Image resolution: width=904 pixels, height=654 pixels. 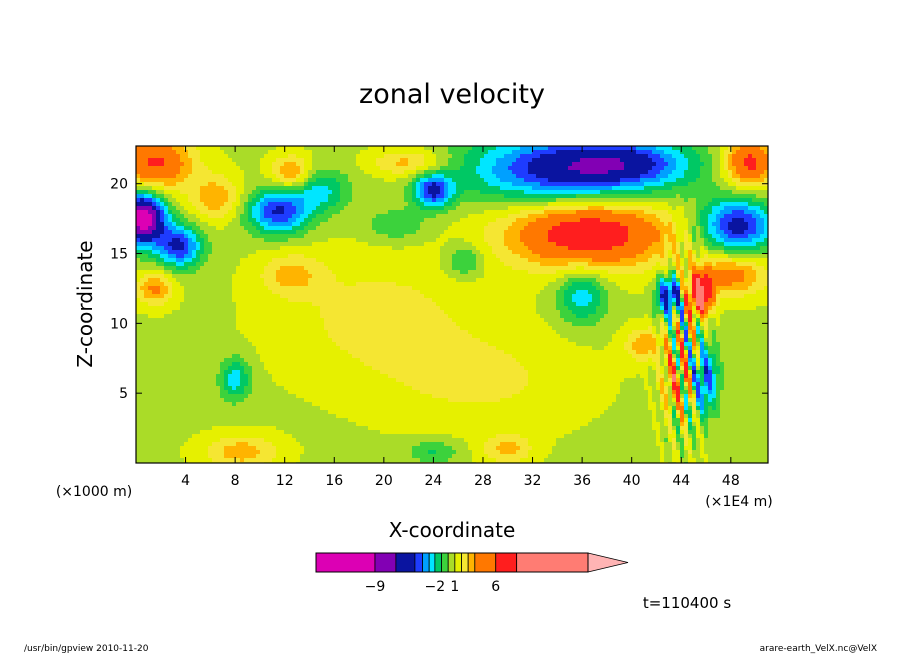 I want to click on colorbar-segment, so click(x=418, y=562).